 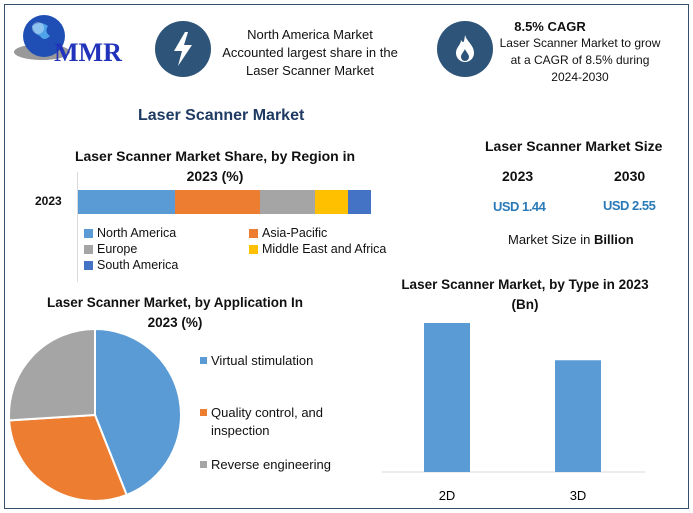 I want to click on x-tick-label: 2D, so click(x=447, y=495).